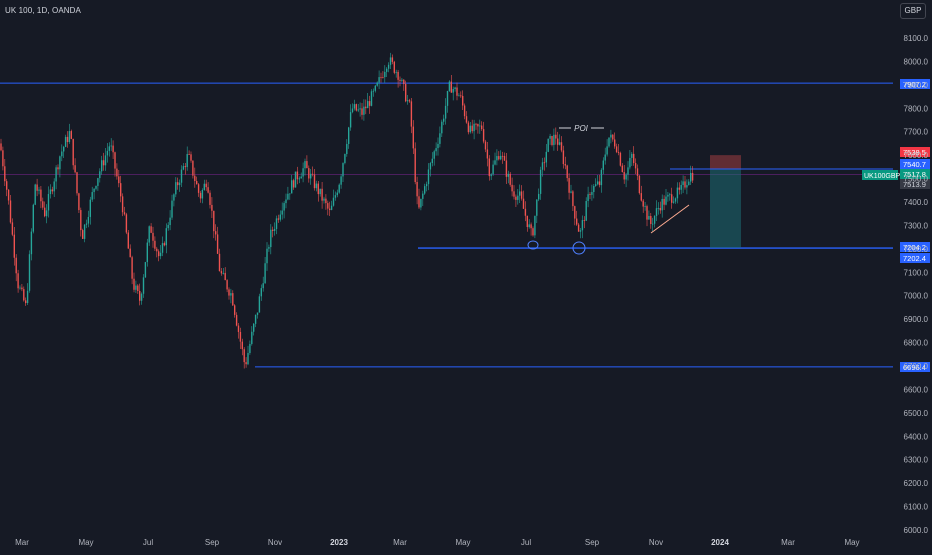  I want to click on y-tick-label: 8000.0, so click(916, 61).